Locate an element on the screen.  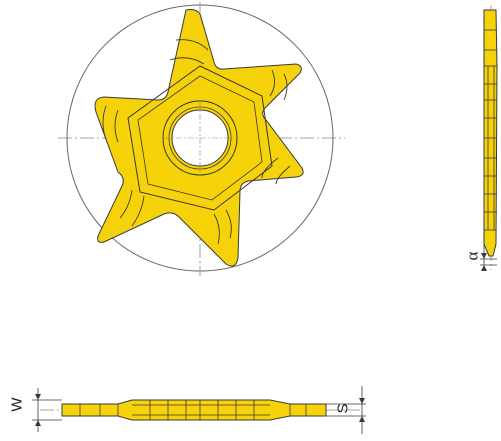
side-view-horizontal is located at coordinates (199, 410).